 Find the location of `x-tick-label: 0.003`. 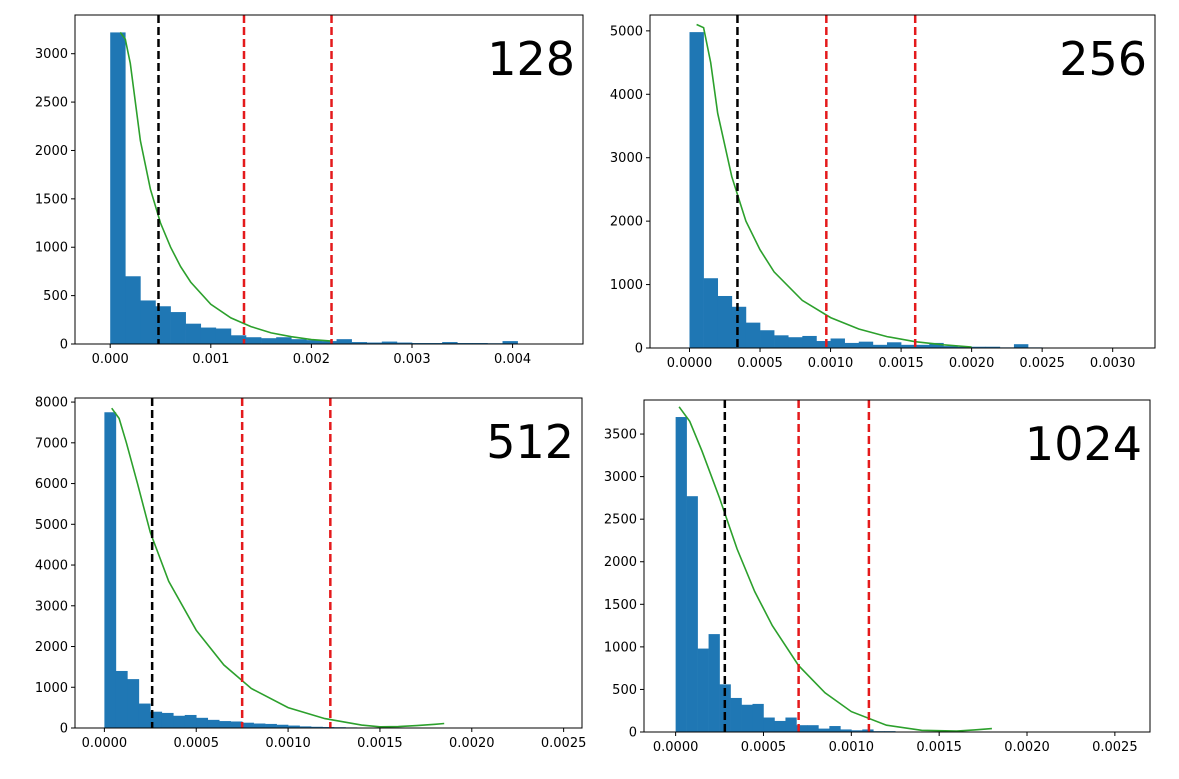

x-tick-label: 0.003 is located at coordinates (411, 359).